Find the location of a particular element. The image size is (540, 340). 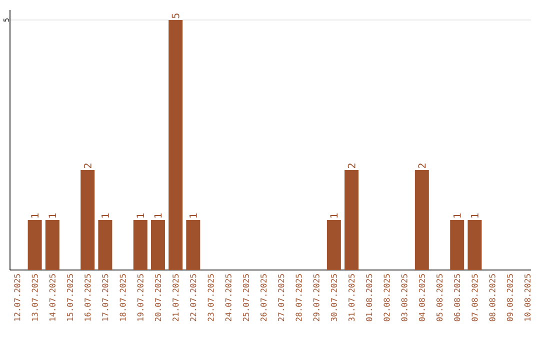

x-tick-label: 09.08.2025 is located at coordinates (509, 298).